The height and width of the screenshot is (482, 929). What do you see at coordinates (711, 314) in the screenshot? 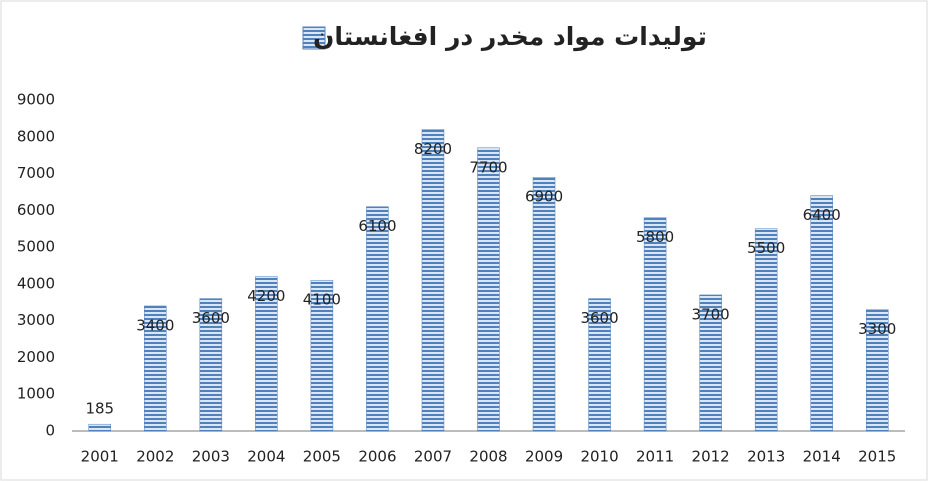
I see `data-label: 3700` at bounding box center [711, 314].